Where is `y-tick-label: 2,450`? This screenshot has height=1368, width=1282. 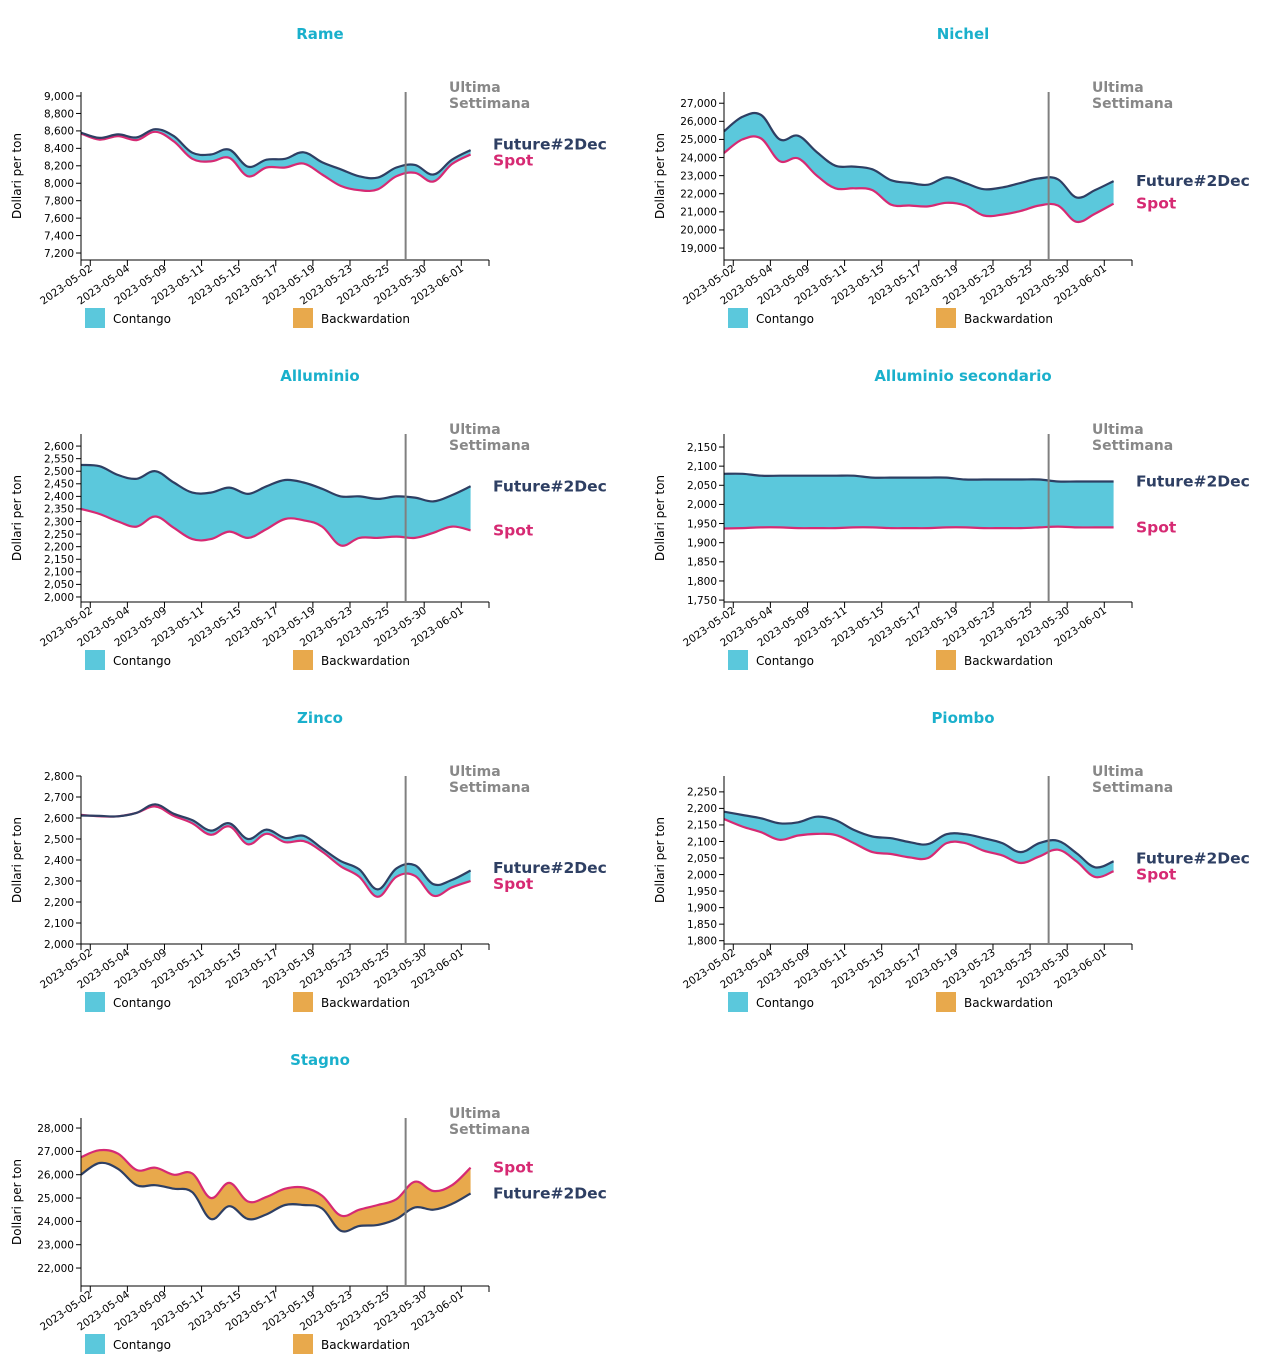 y-tick-label: 2,450 is located at coordinates (59, 485).